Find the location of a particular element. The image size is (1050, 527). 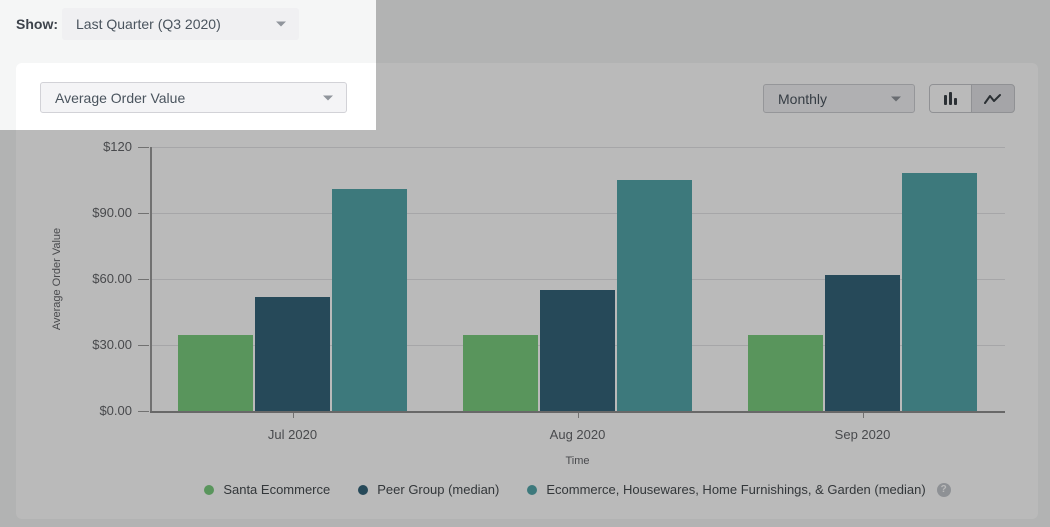

y-tick-label-90: $90.00 is located at coordinates (112, 212).